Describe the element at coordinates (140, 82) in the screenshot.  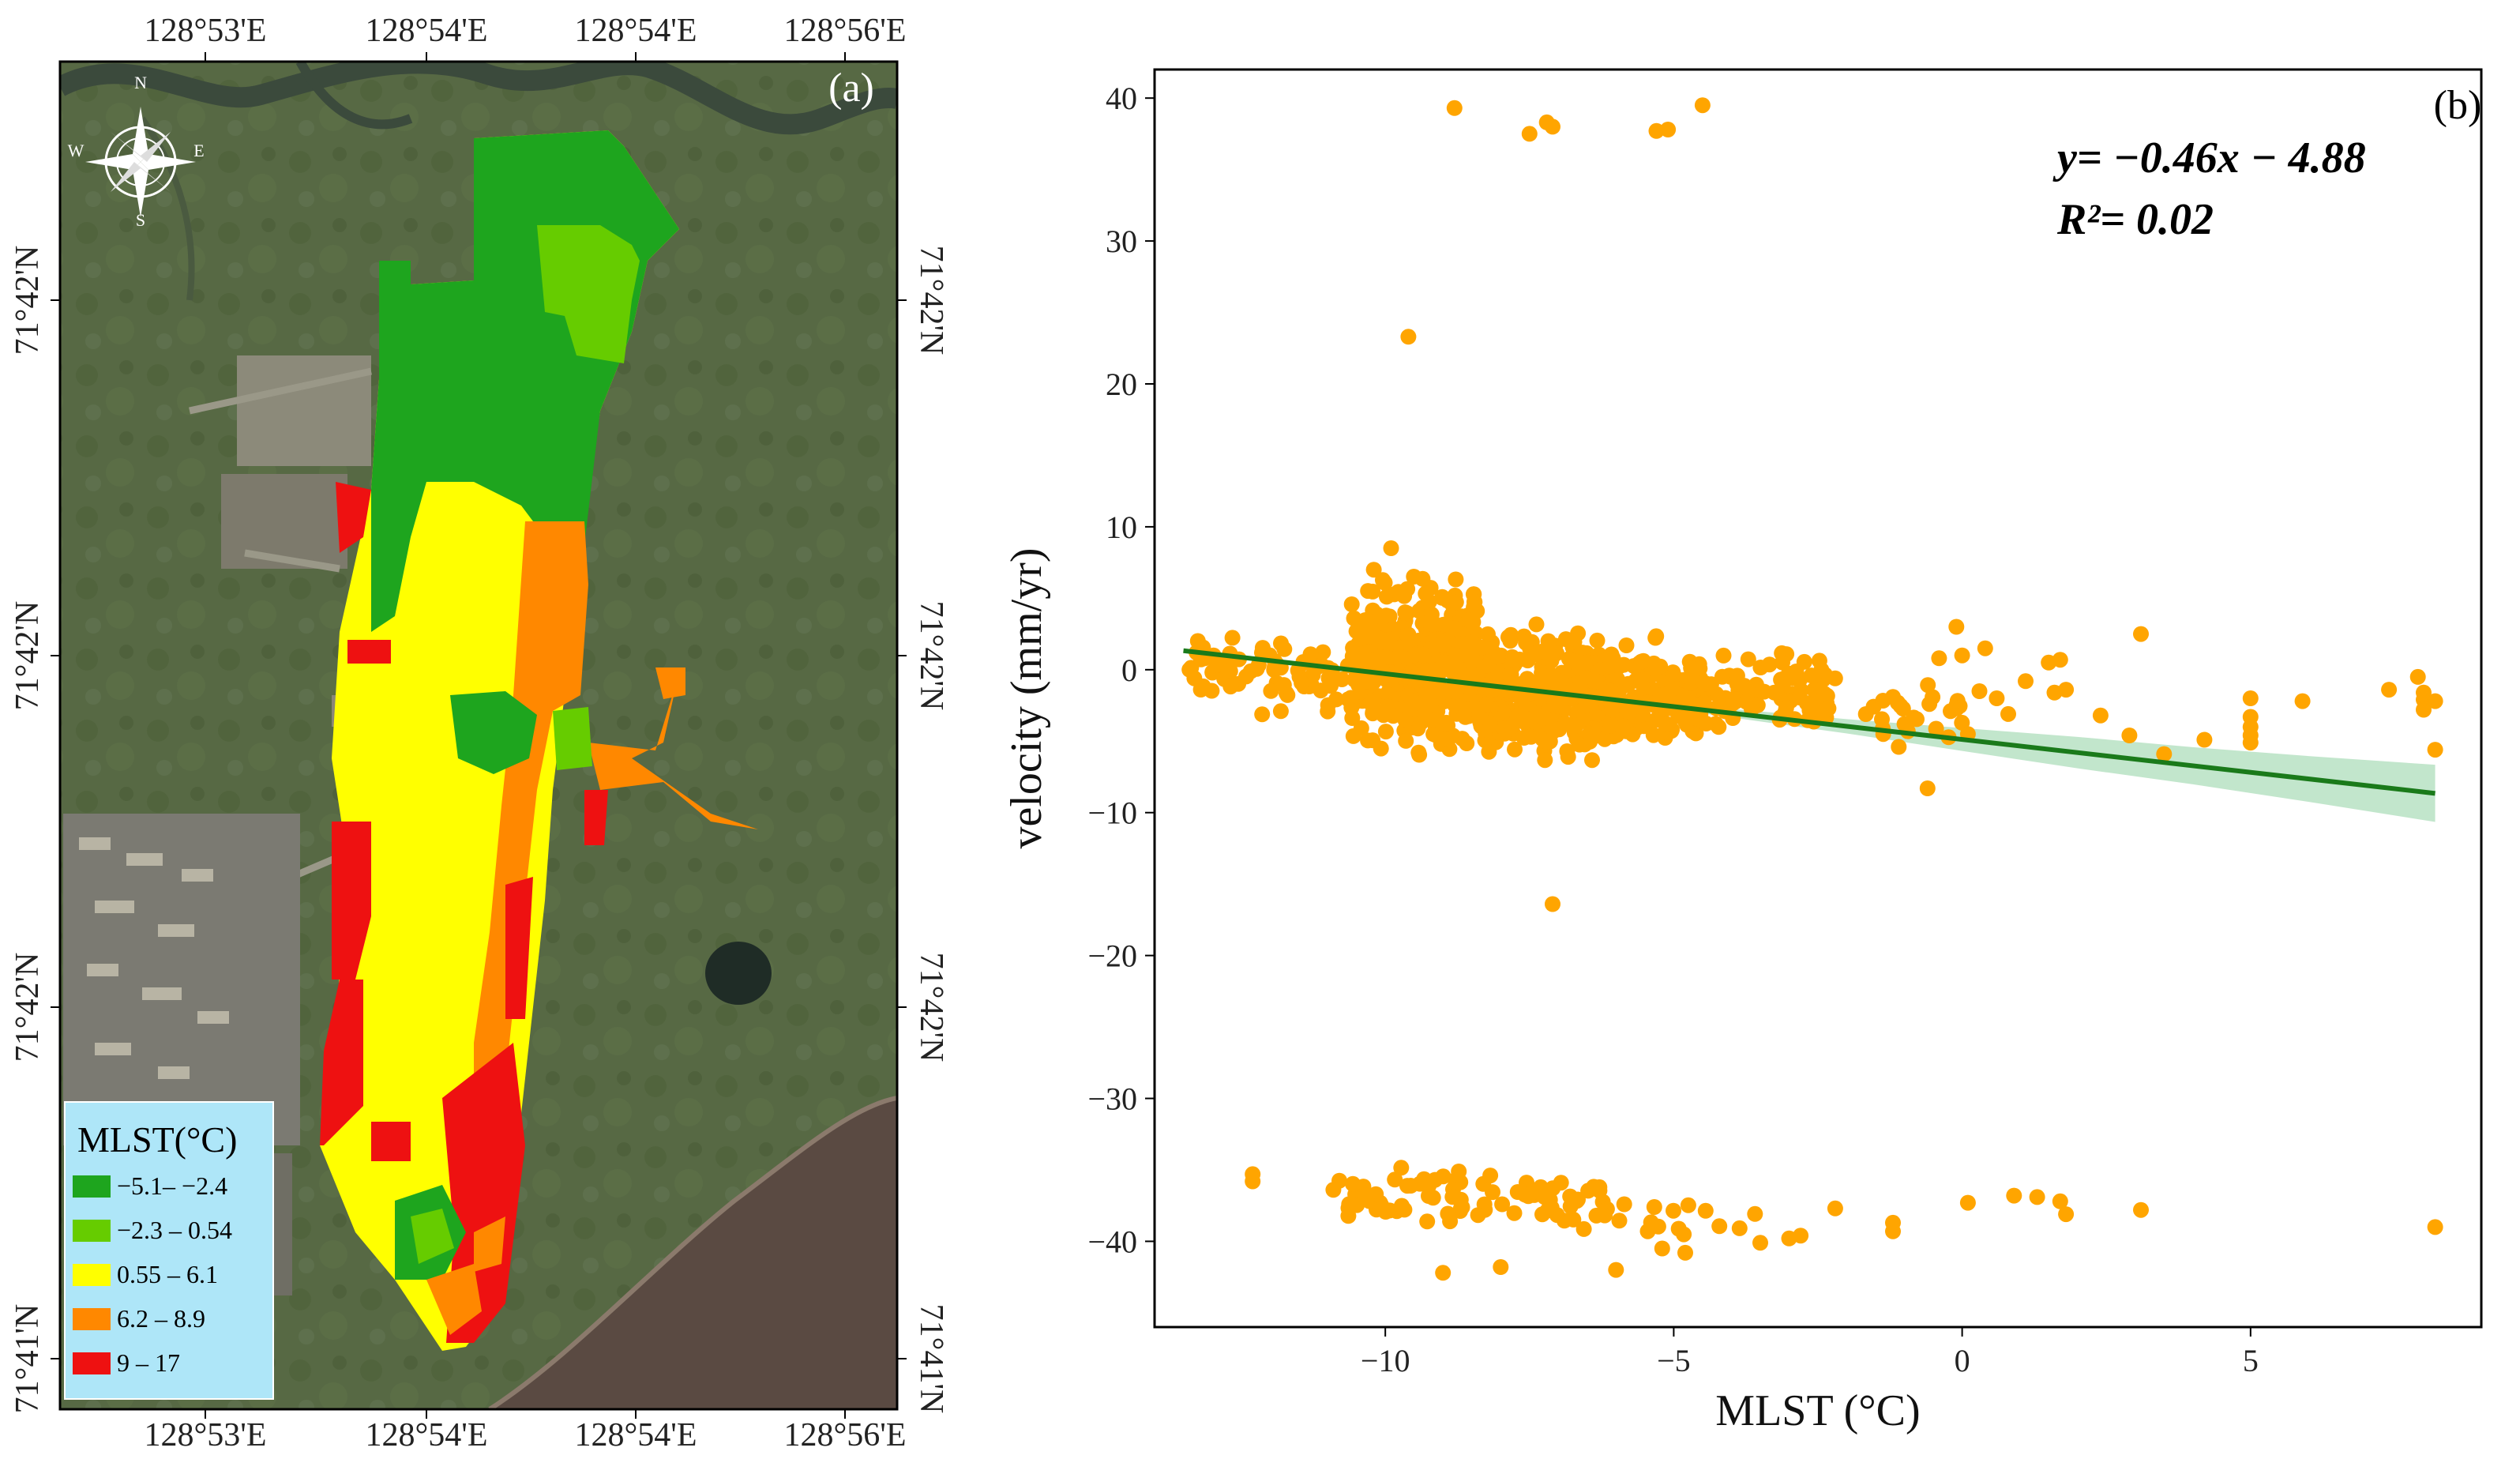
I see `compass-n: N` at that location.